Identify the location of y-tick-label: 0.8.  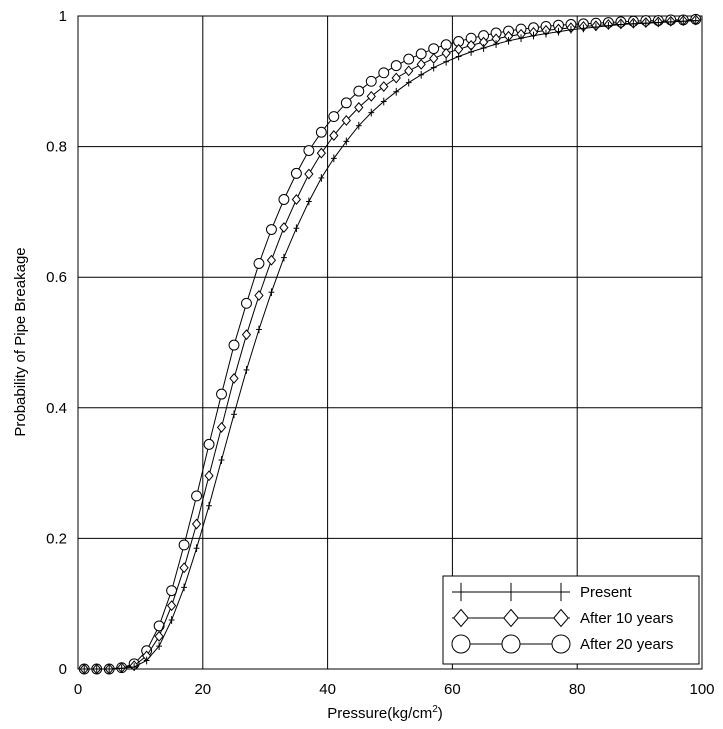
(56, 147).